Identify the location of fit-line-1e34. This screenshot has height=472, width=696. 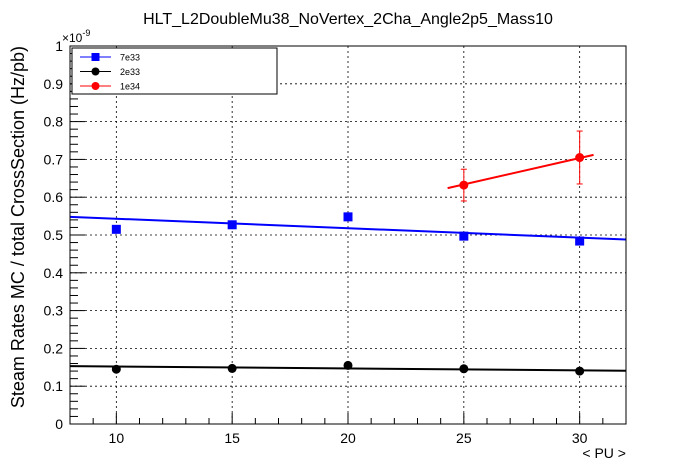
(520, 171).